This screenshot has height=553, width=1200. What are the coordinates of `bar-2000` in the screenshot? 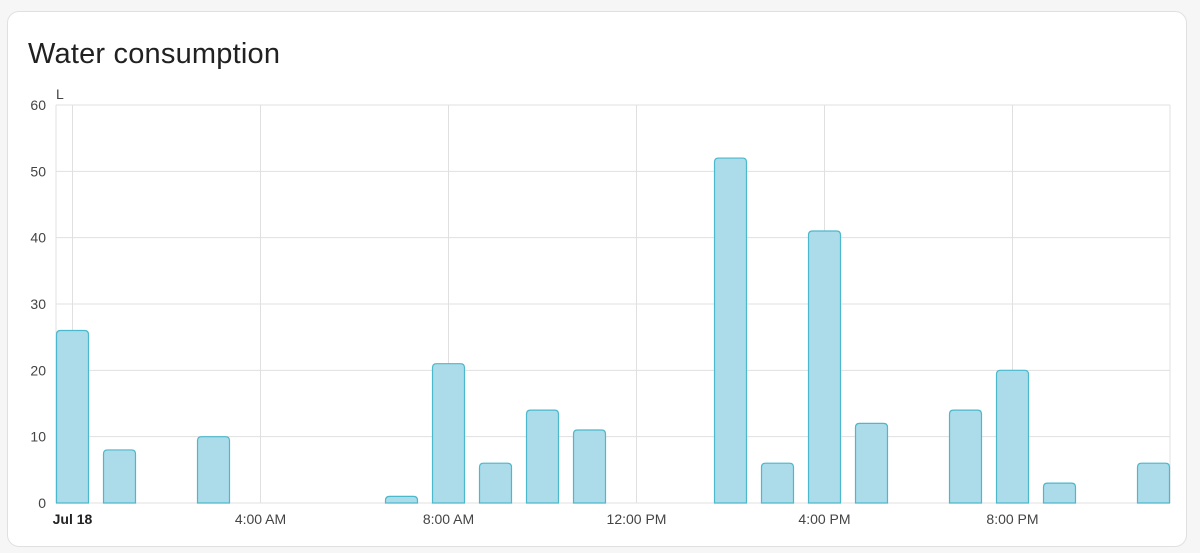 It's located at (1012, 436).